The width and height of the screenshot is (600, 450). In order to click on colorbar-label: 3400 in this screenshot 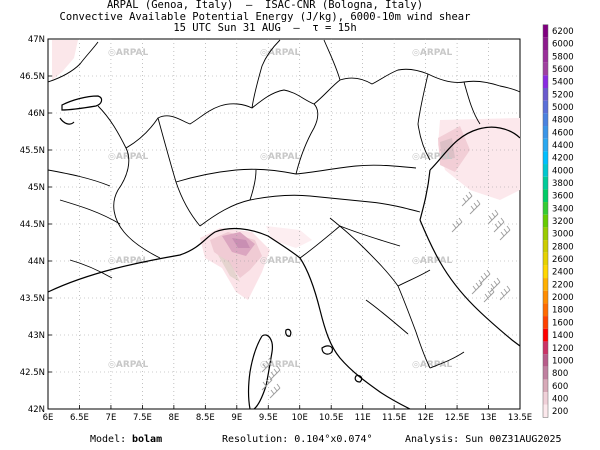, I will do `click(563, 209)`.